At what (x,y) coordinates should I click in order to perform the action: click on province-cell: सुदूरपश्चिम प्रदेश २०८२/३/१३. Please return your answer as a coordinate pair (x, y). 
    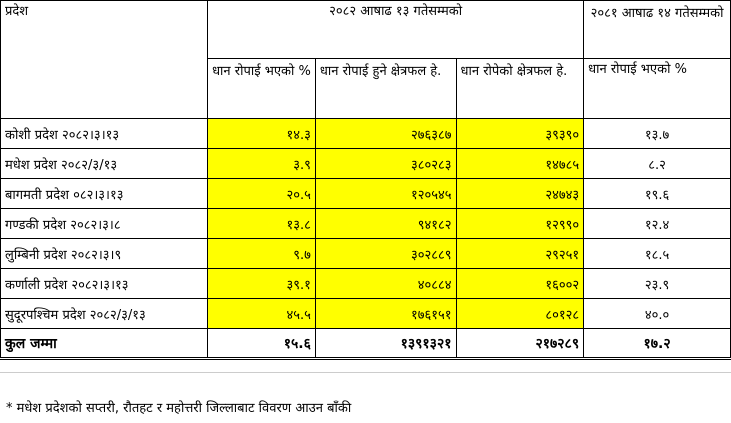
    Looking at the image, I should click on (104, 313).